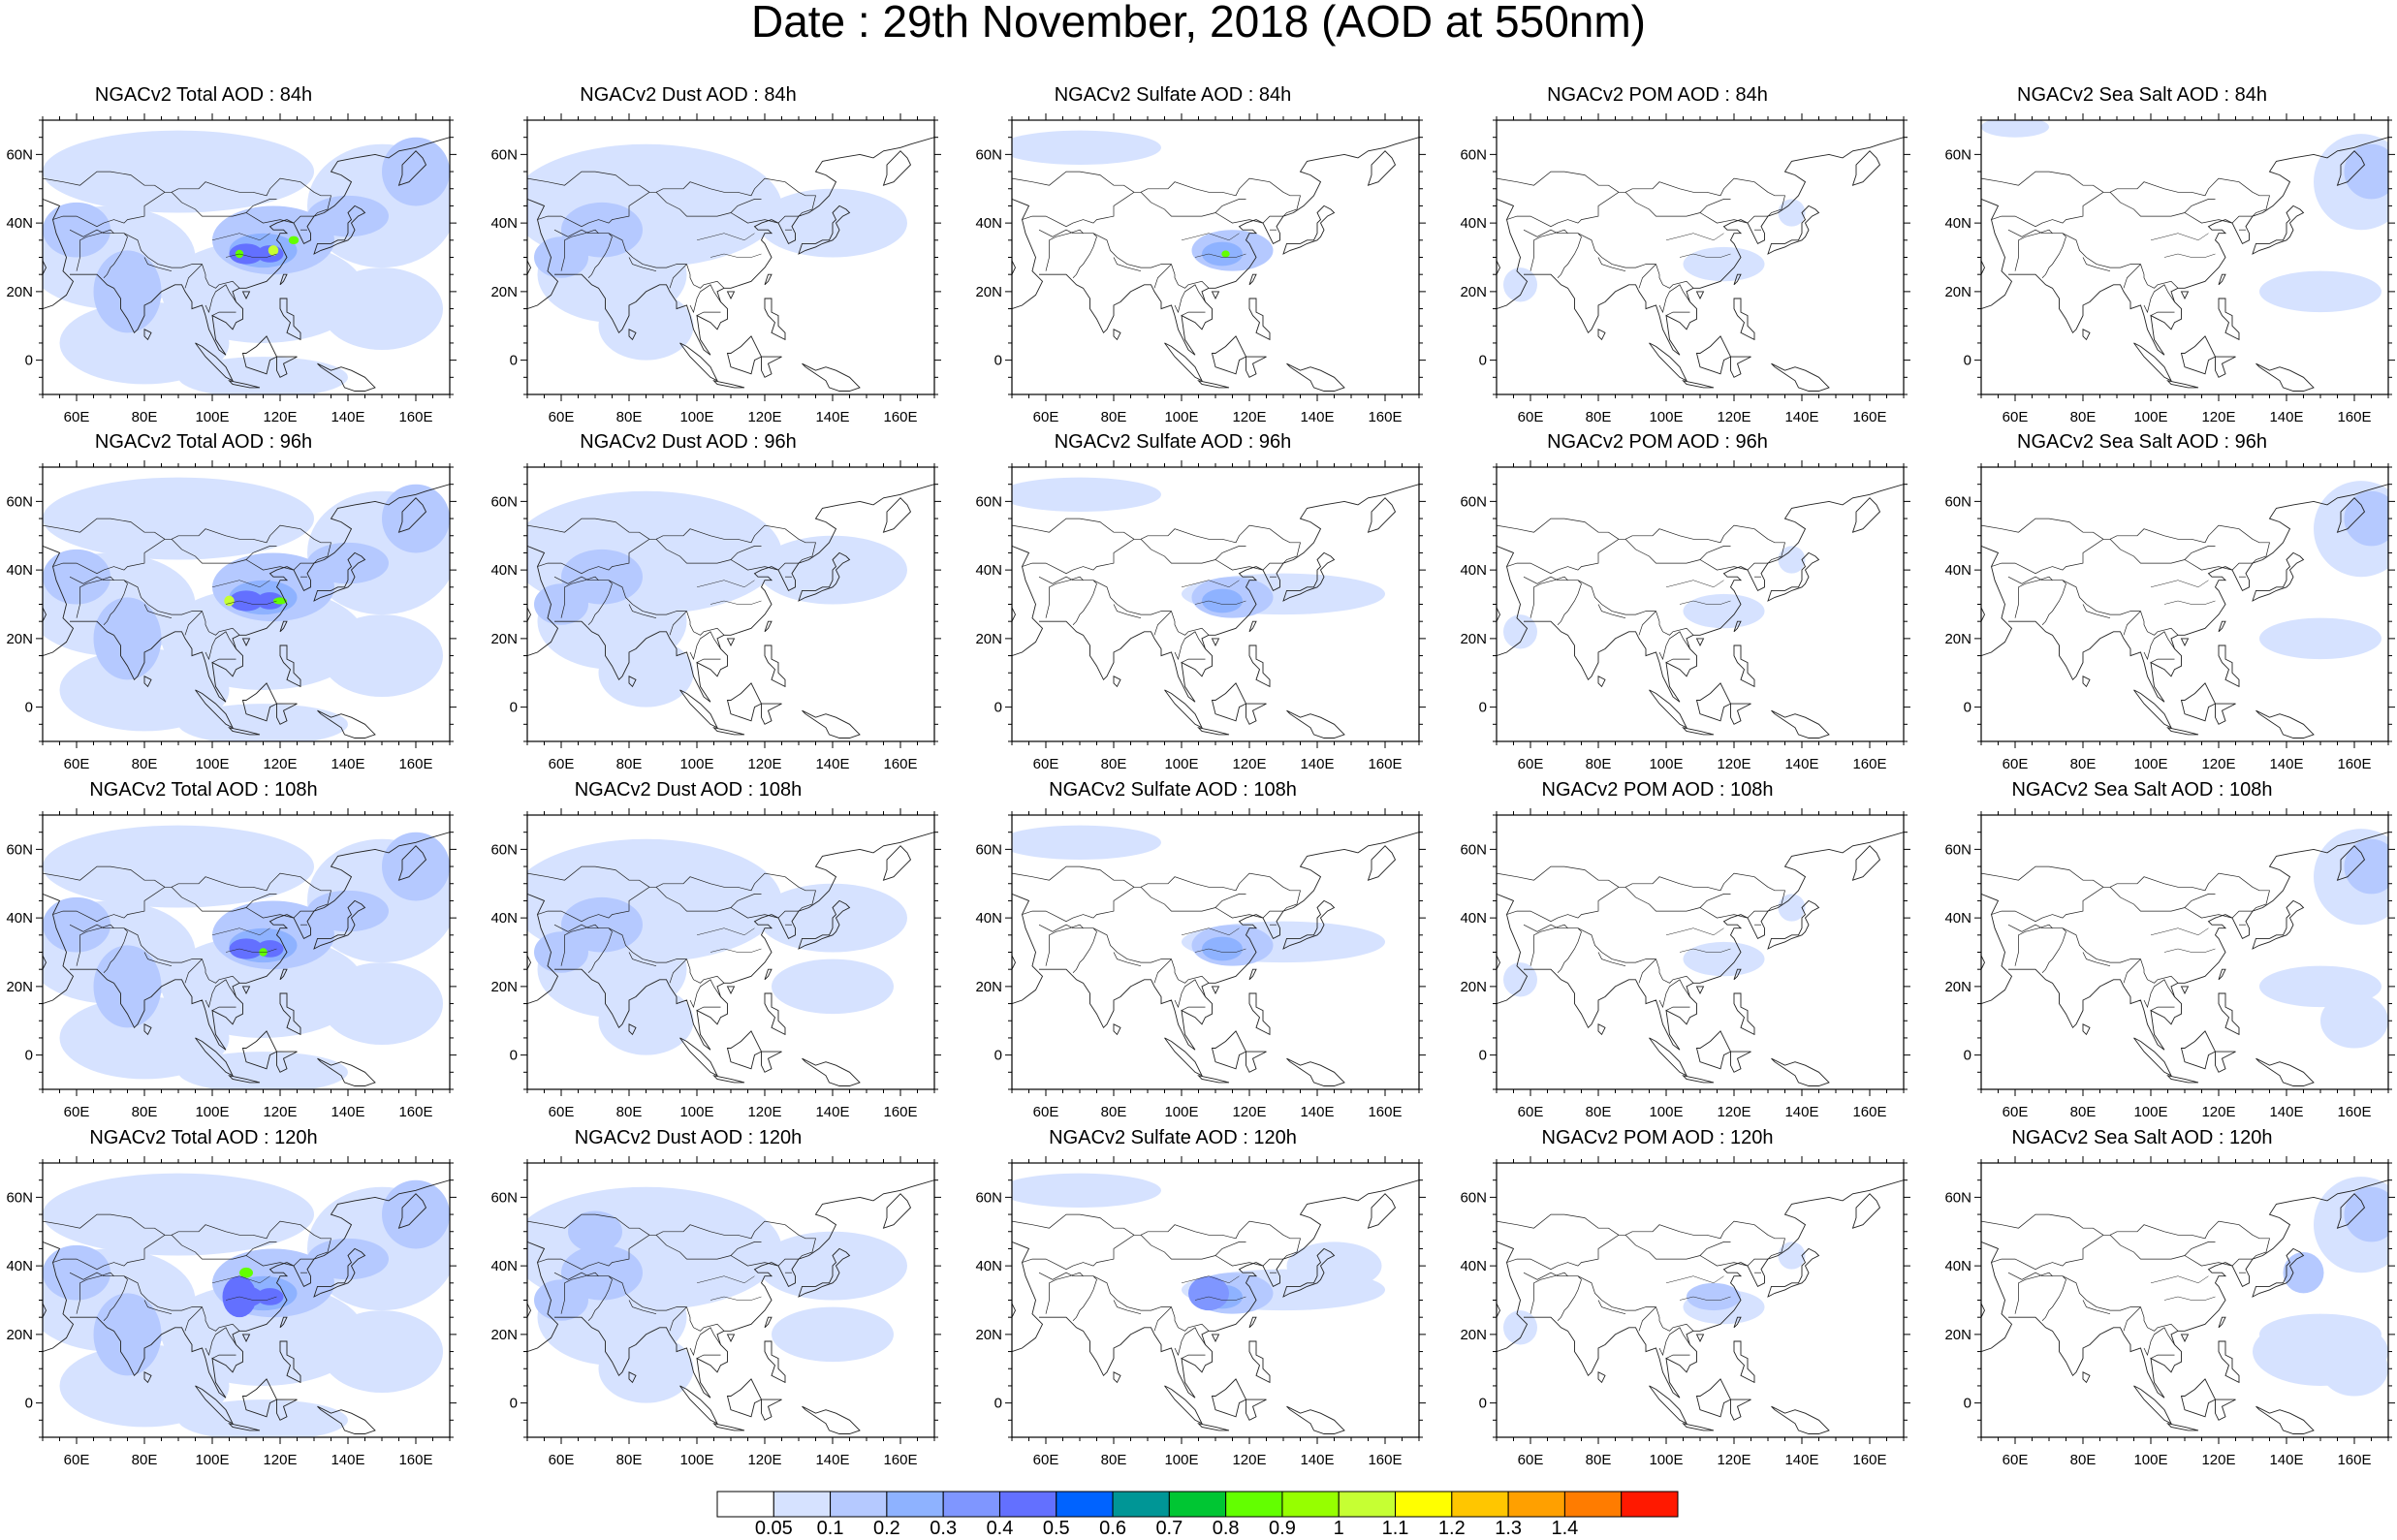 This screenshot has height=1540, width=2397. I want to click on x-tick-label: 60E, so click(77, 1112).